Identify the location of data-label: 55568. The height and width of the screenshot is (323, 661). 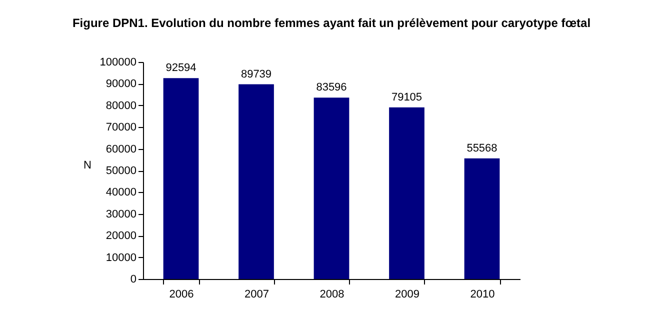
(482, 148).